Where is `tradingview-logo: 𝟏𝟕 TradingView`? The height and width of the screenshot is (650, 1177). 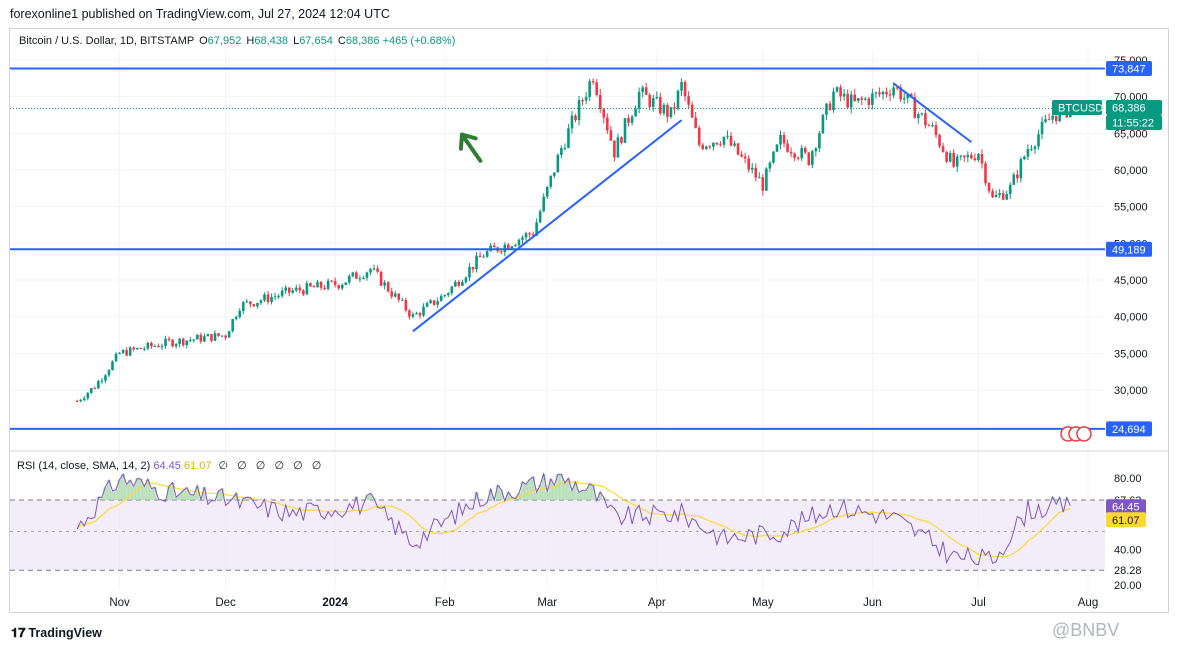
tradingview-logo: 𝟏𝟕 TradingView is located at coordinates (56, 633).